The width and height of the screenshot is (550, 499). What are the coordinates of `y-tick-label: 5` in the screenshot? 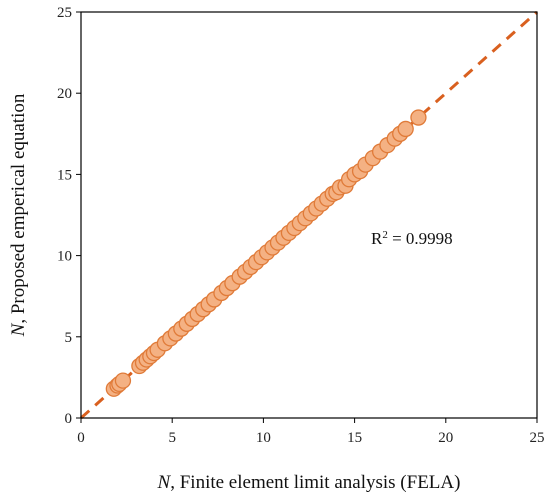 It's located at (69, 338).